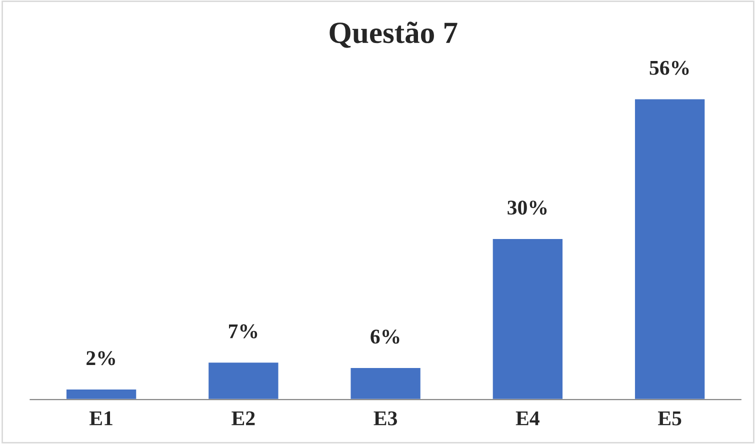 The image size is (756, 444). I want to click on x-tick-label: E2, so click(243, 418).